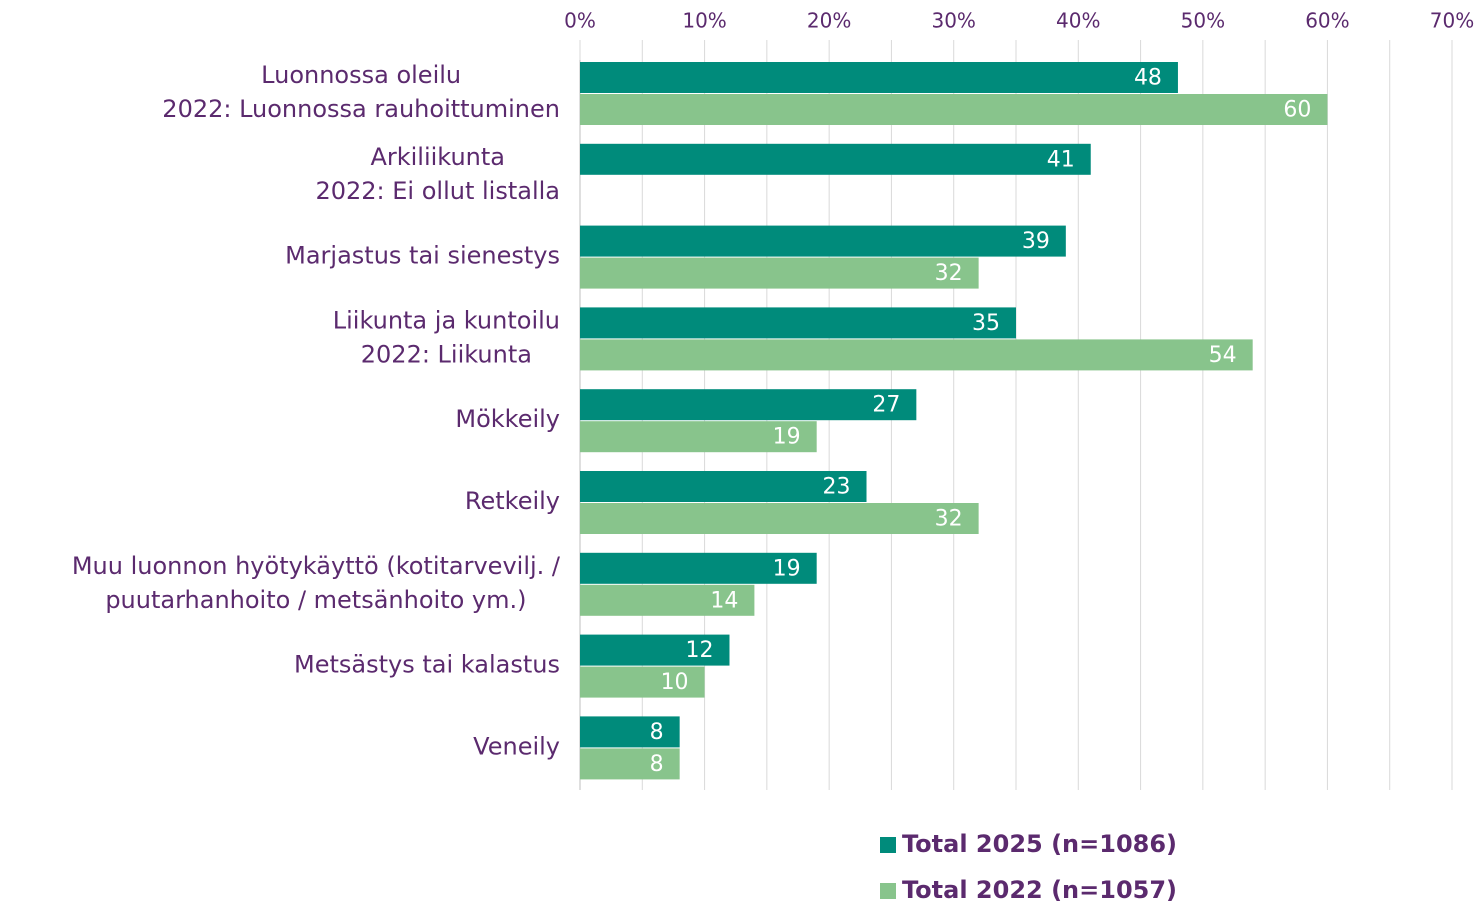  Describe the element at coordinates (1036, 241) in the screenshot. I see `value-label: 39` at that location.